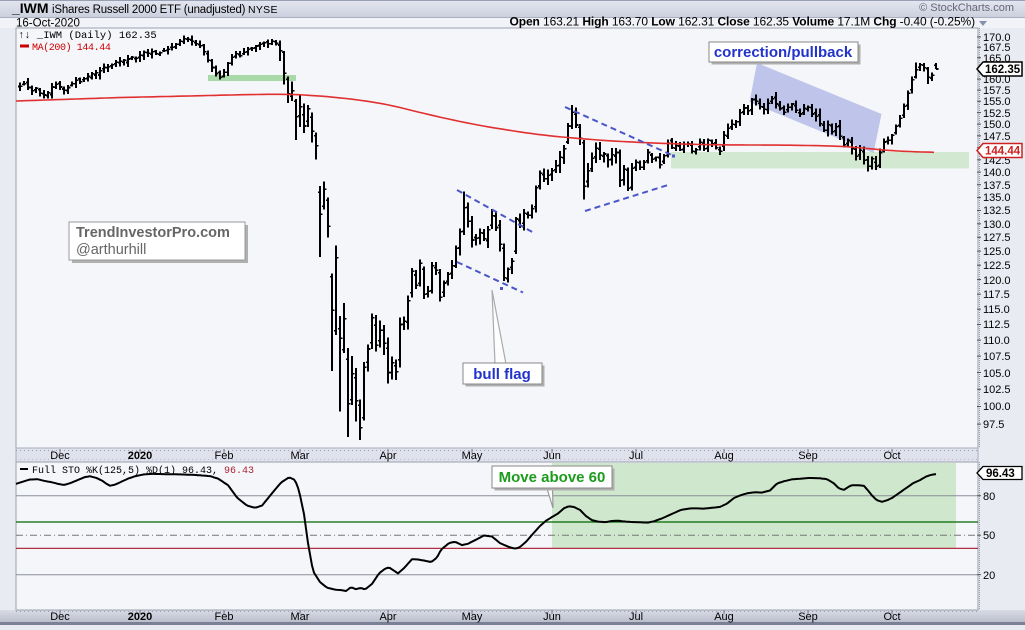  I want to click on svg-text: 96.43, so click(1000, 474).